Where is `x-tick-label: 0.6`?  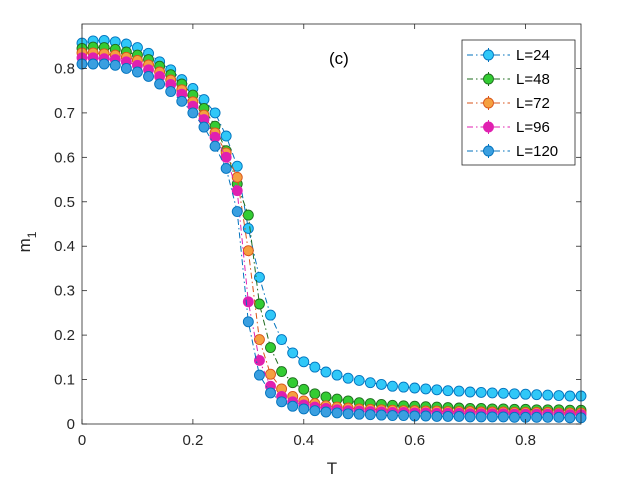
x-tick-label: 0.6 is located at coordinates (414, 440).